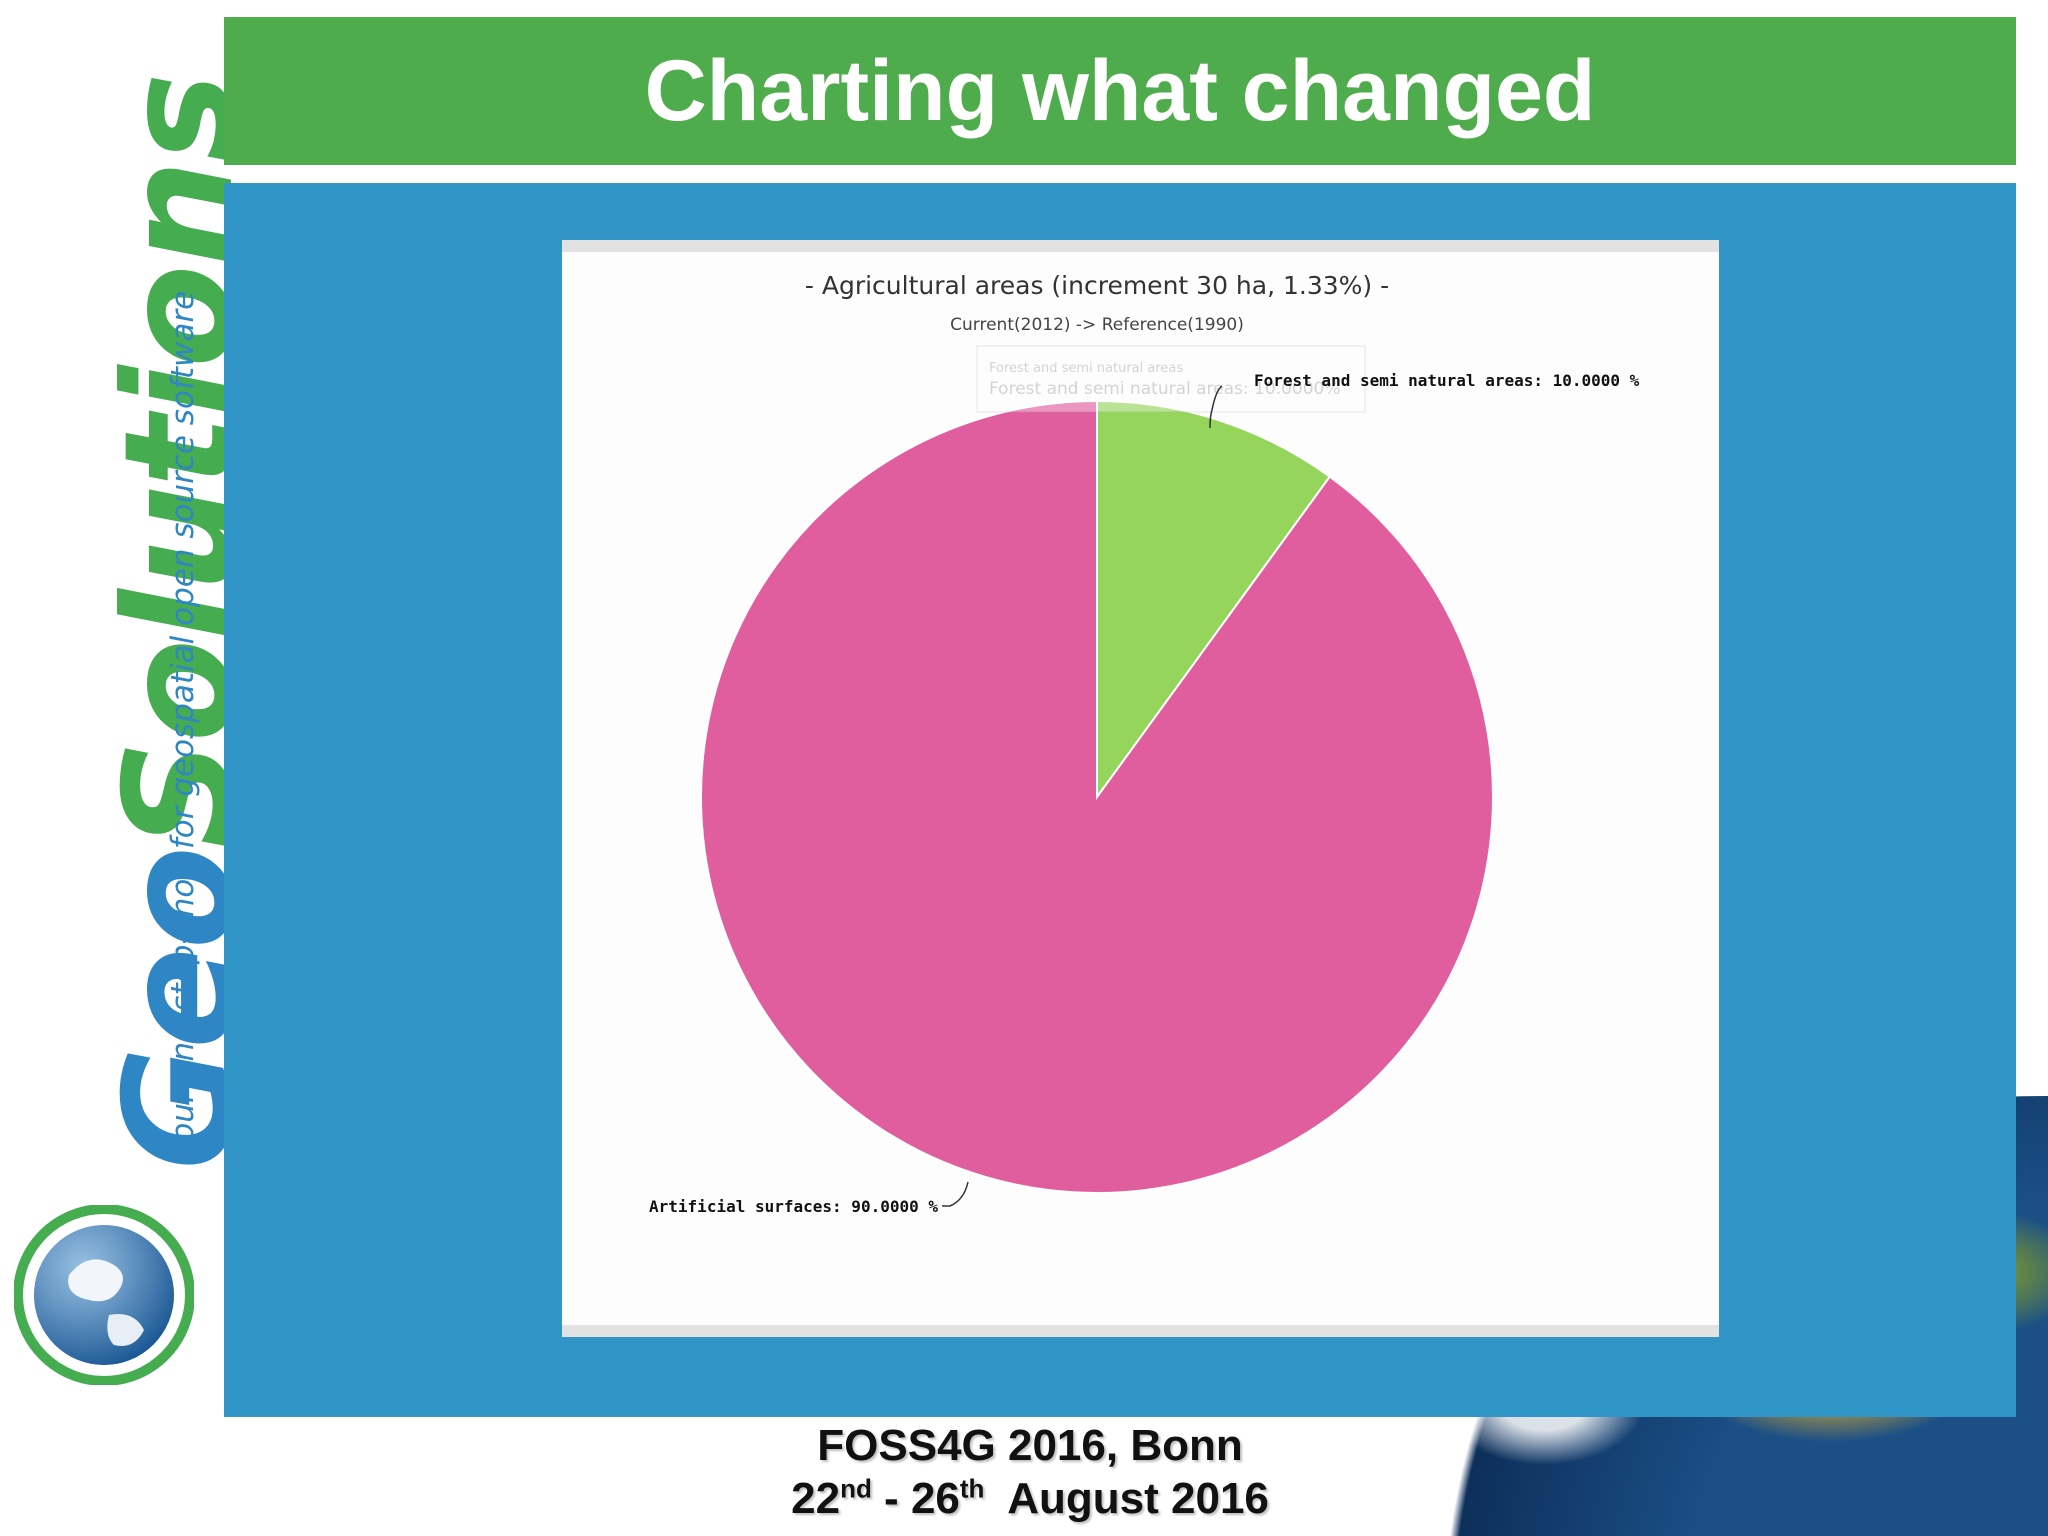 This screenshot has height=1536, width=2048. Describe the element at coordinates (1126, 1498) in the screenshot. I see `footer-month-year: August 2016` at that location.